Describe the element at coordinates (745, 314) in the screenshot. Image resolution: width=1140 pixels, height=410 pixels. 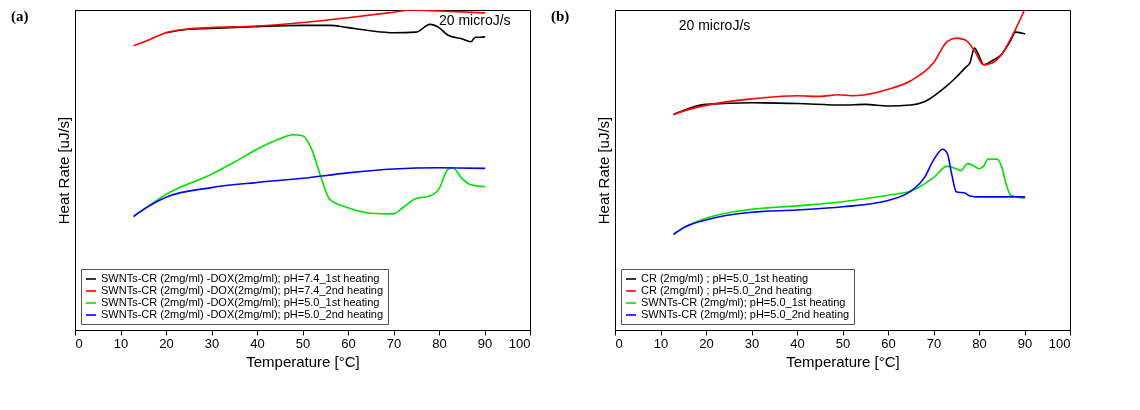
I see `legend-label: SWNTs-CR (2mg/ml); pH=5.0_2nd heating` at that location.